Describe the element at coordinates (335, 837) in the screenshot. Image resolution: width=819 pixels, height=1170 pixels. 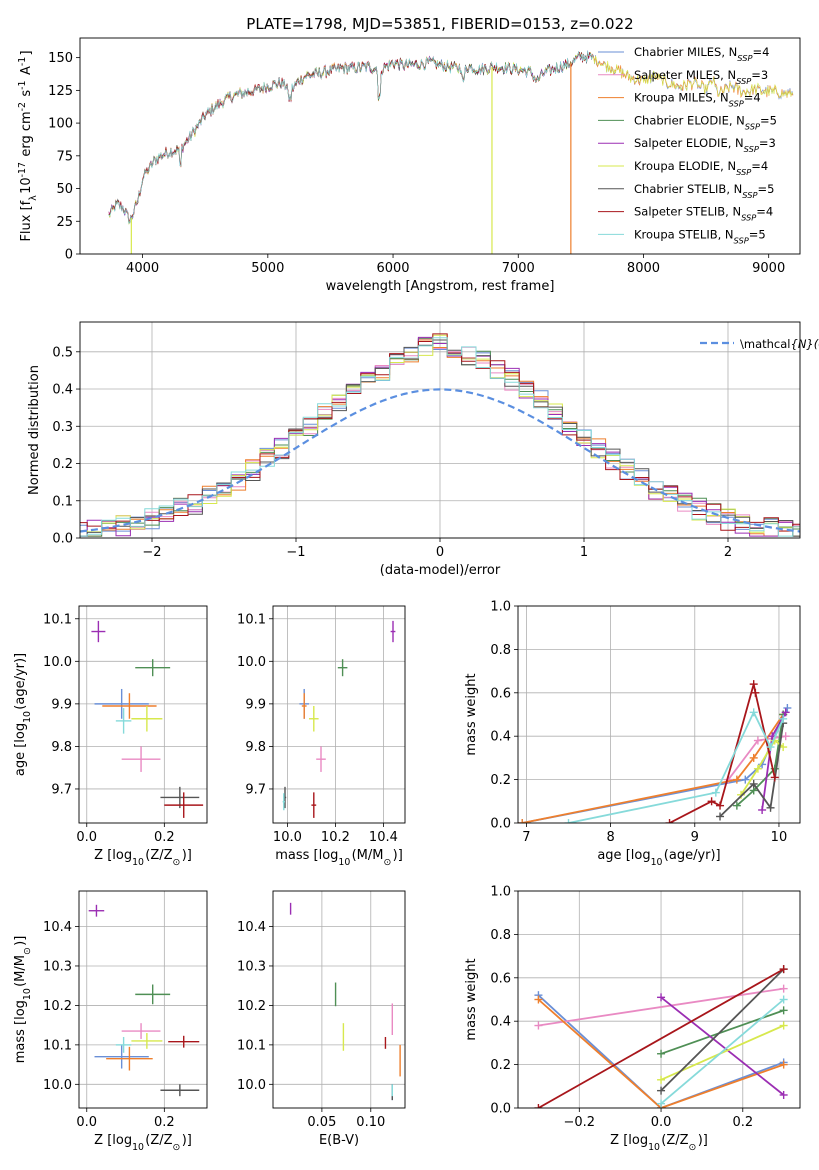
I see `x-tick-label: 10.2` at that location.